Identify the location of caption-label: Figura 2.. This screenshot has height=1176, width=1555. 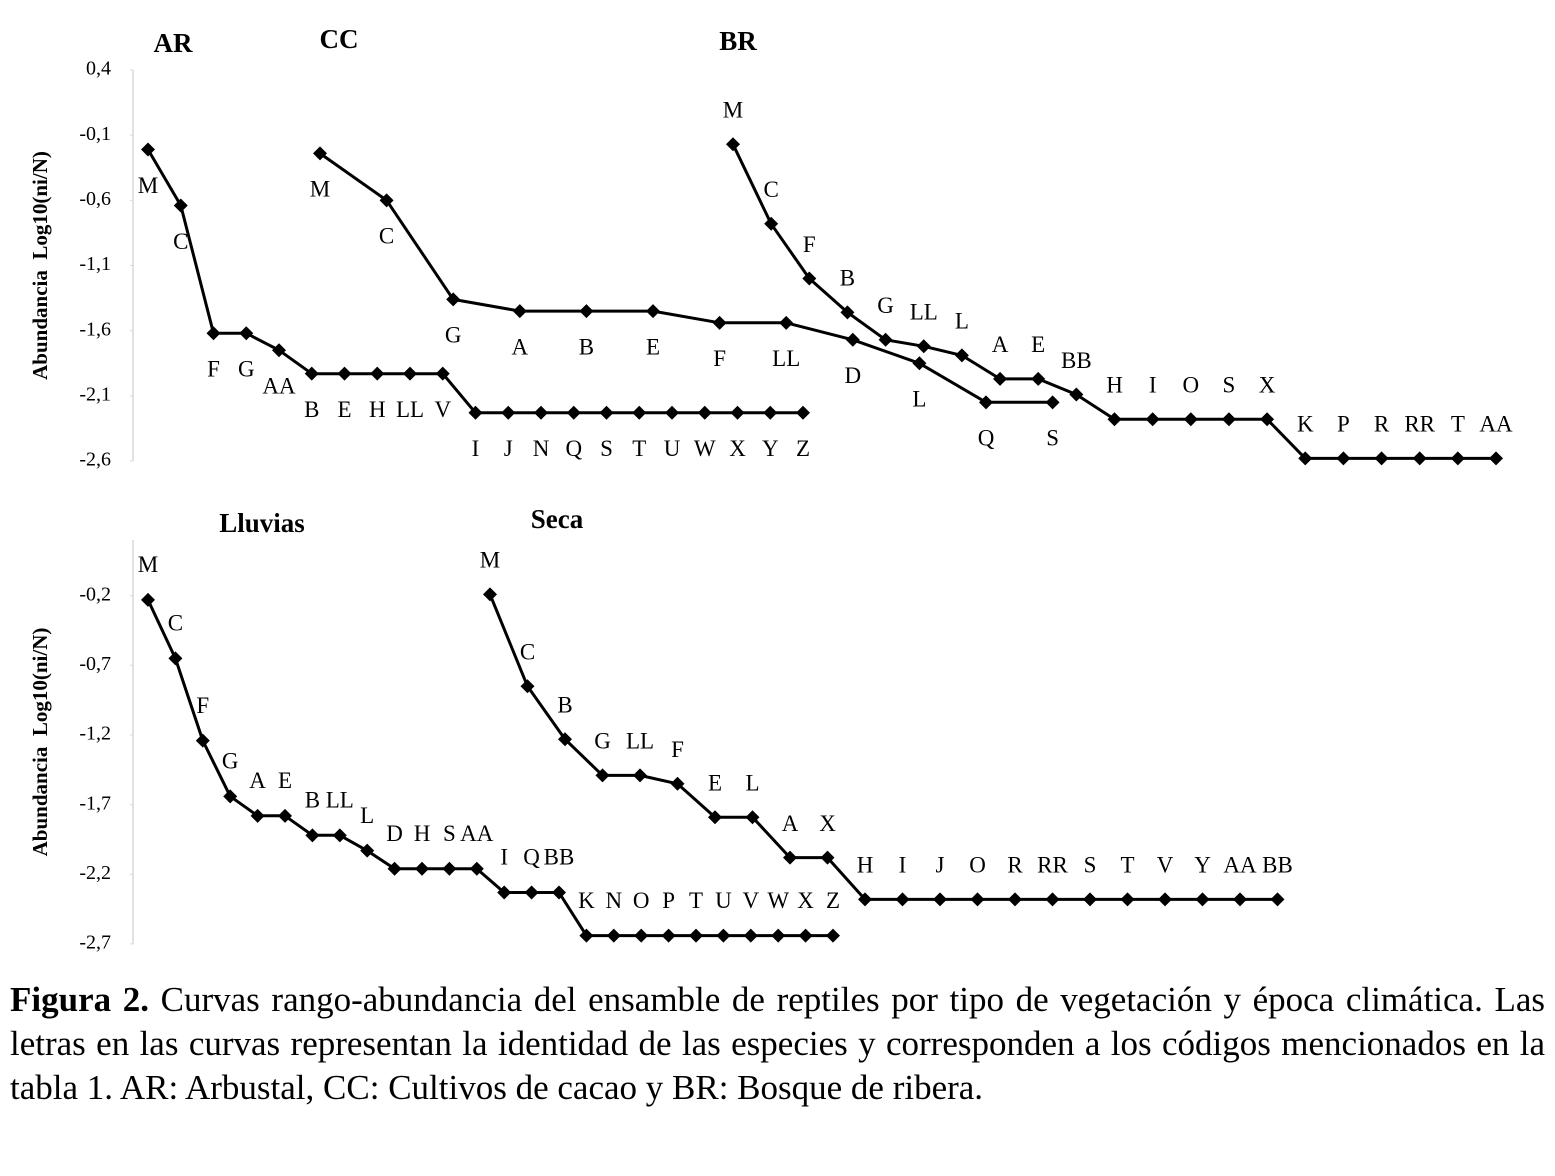
(79, 999).